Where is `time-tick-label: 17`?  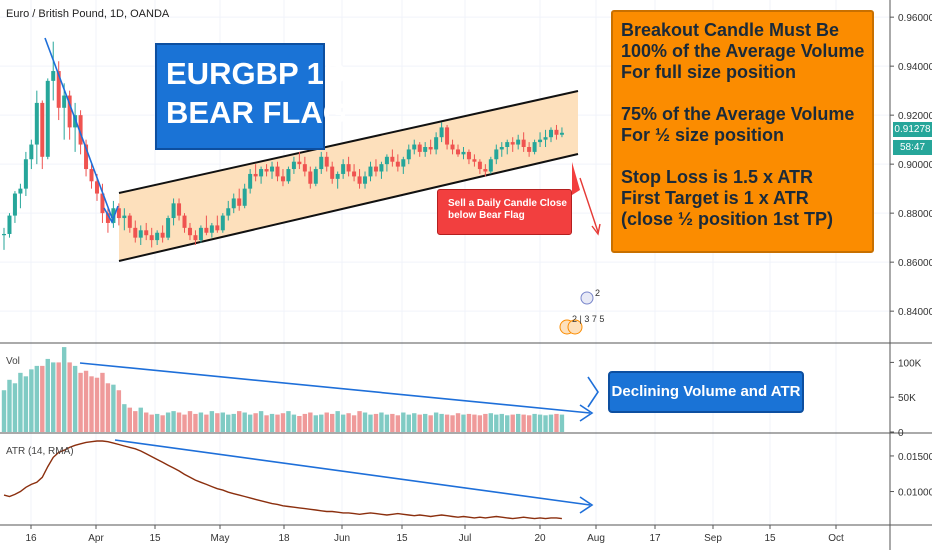 time-tick-label: 17 is located at coordinates (655, 538).